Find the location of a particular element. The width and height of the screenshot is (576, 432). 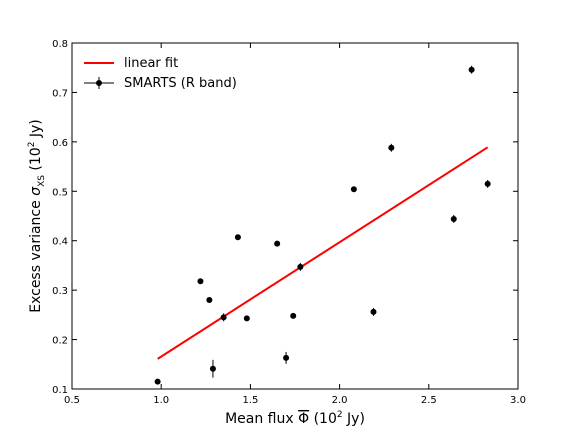

y-tick-label: 0.8 is located at coordinates (60, 44).